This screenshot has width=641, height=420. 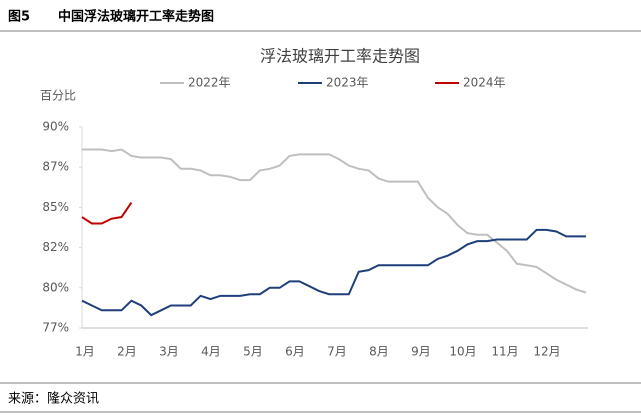 I want to click on y-tick-label: 80%, so click(x=55, y=287).